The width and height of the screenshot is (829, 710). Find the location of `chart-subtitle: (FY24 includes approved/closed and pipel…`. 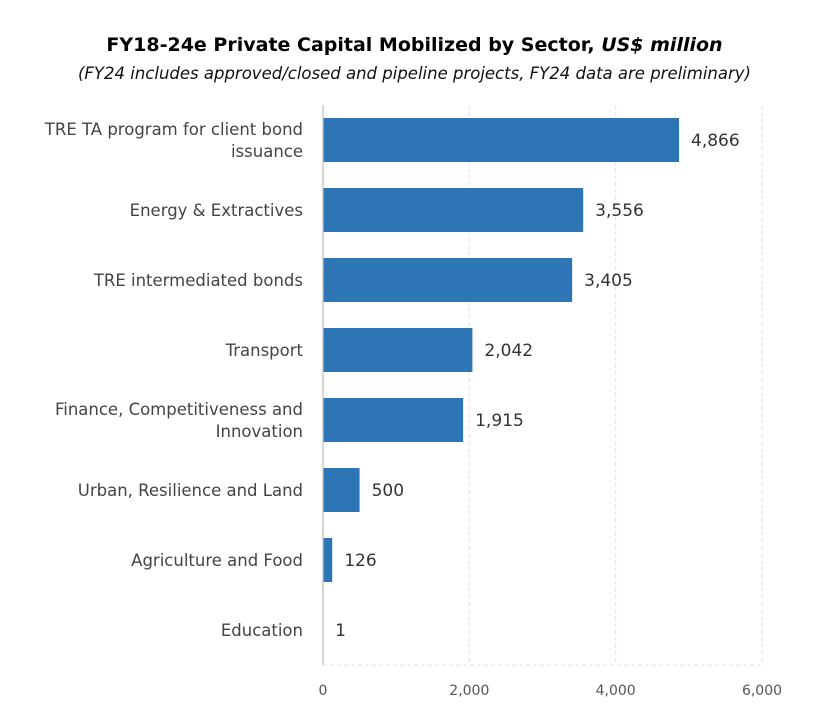

chart-subtitle: (FY24 includes approved/closed and pipel… is located at coordinates (414, 73).